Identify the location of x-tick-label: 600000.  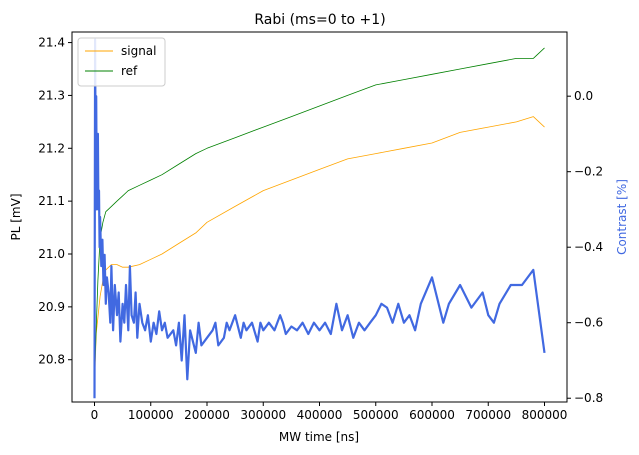
(432, 415).